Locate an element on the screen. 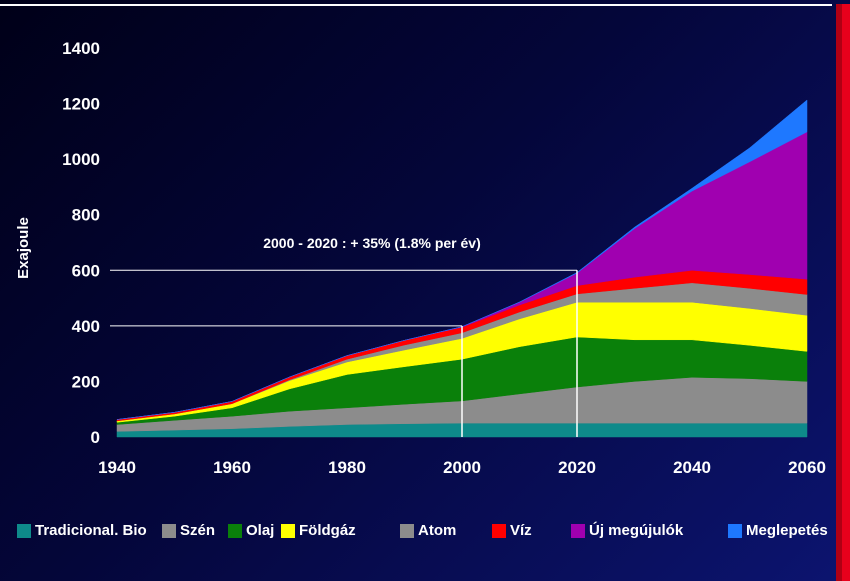 The image size is (850, 581). y-tick-label: 1400 is located at coordinates (81, 48).